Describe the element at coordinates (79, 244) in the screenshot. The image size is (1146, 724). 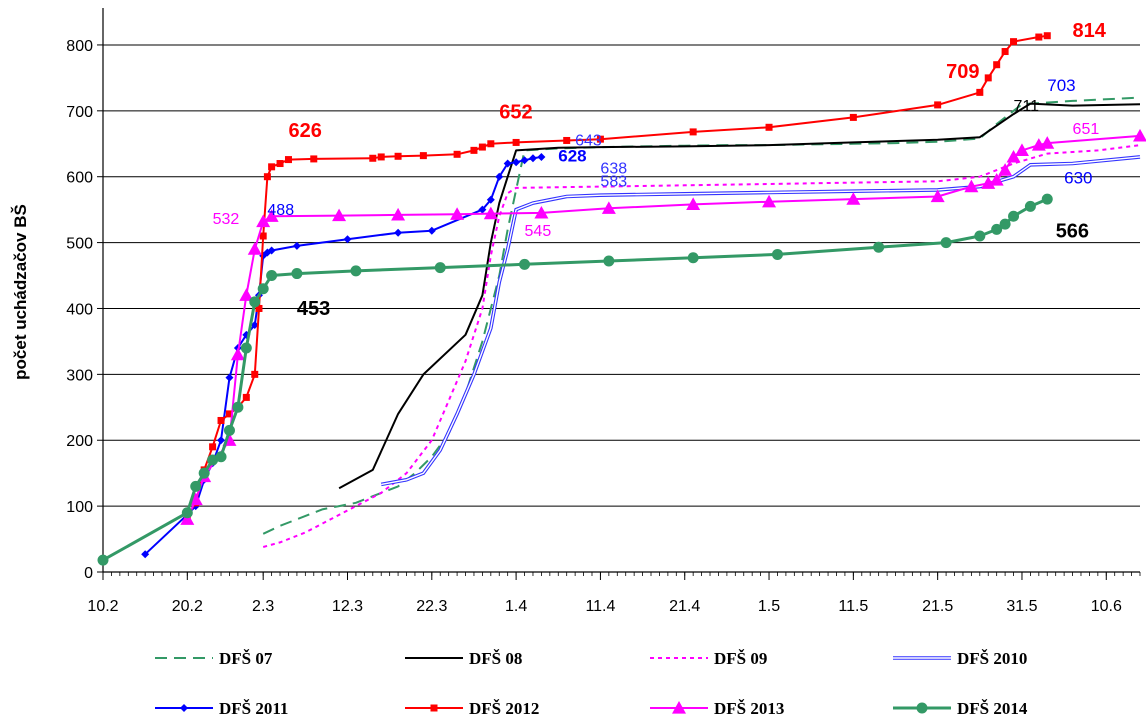
I see `y-tick-label: 500` at that location.